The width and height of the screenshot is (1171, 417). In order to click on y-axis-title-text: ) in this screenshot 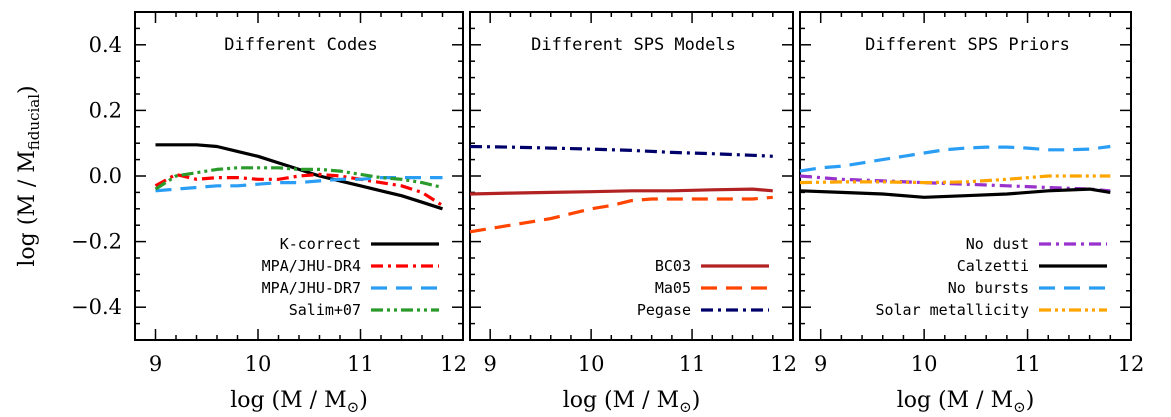, I will do `click(27, 89)`.